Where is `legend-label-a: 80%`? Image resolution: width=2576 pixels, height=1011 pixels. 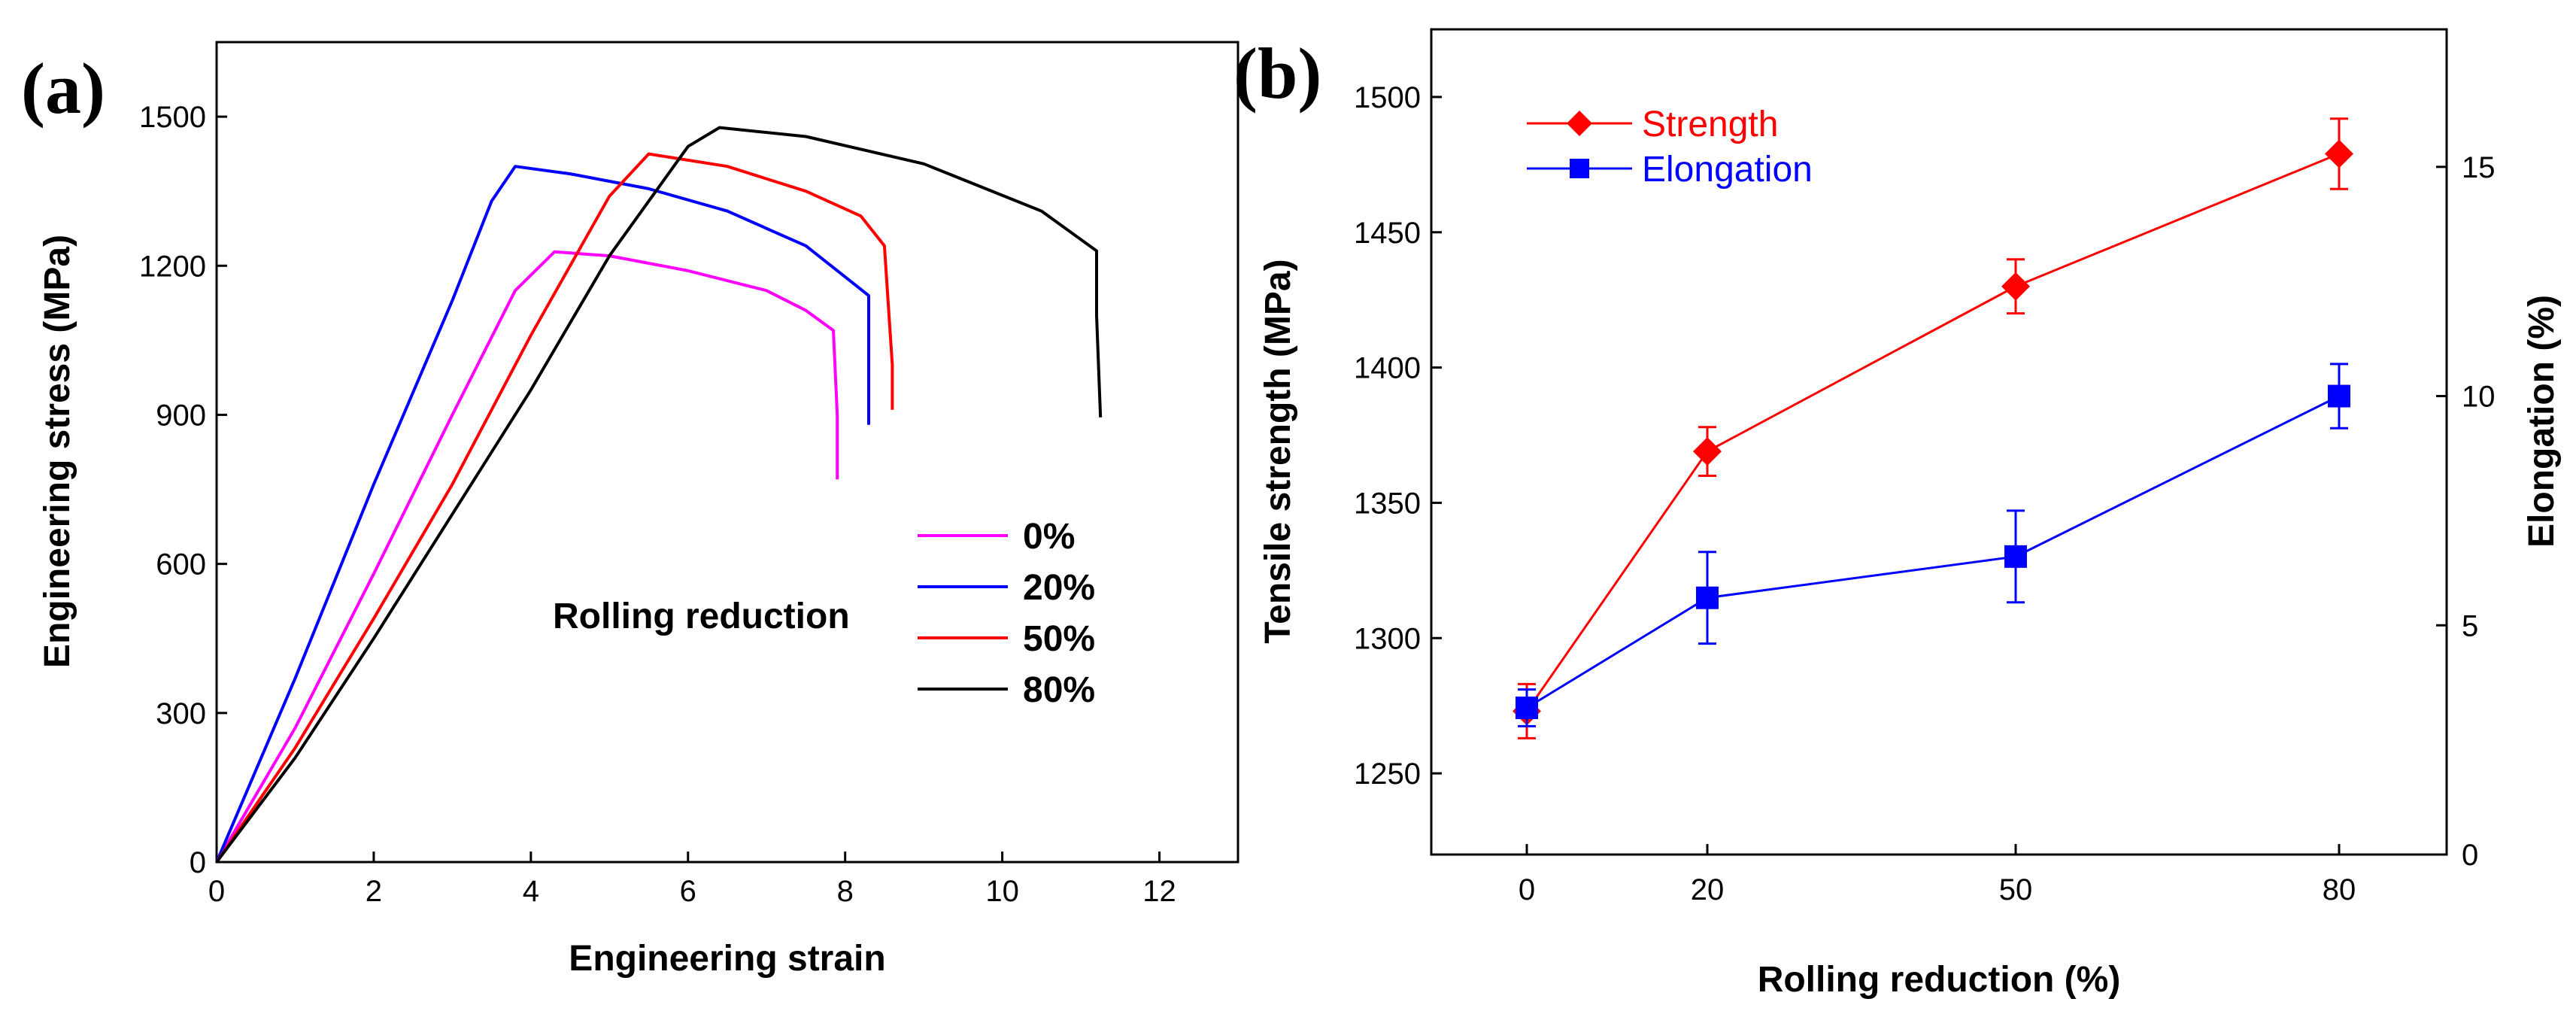
legend-label-a: 80% is located at coordinates (1059, 690).